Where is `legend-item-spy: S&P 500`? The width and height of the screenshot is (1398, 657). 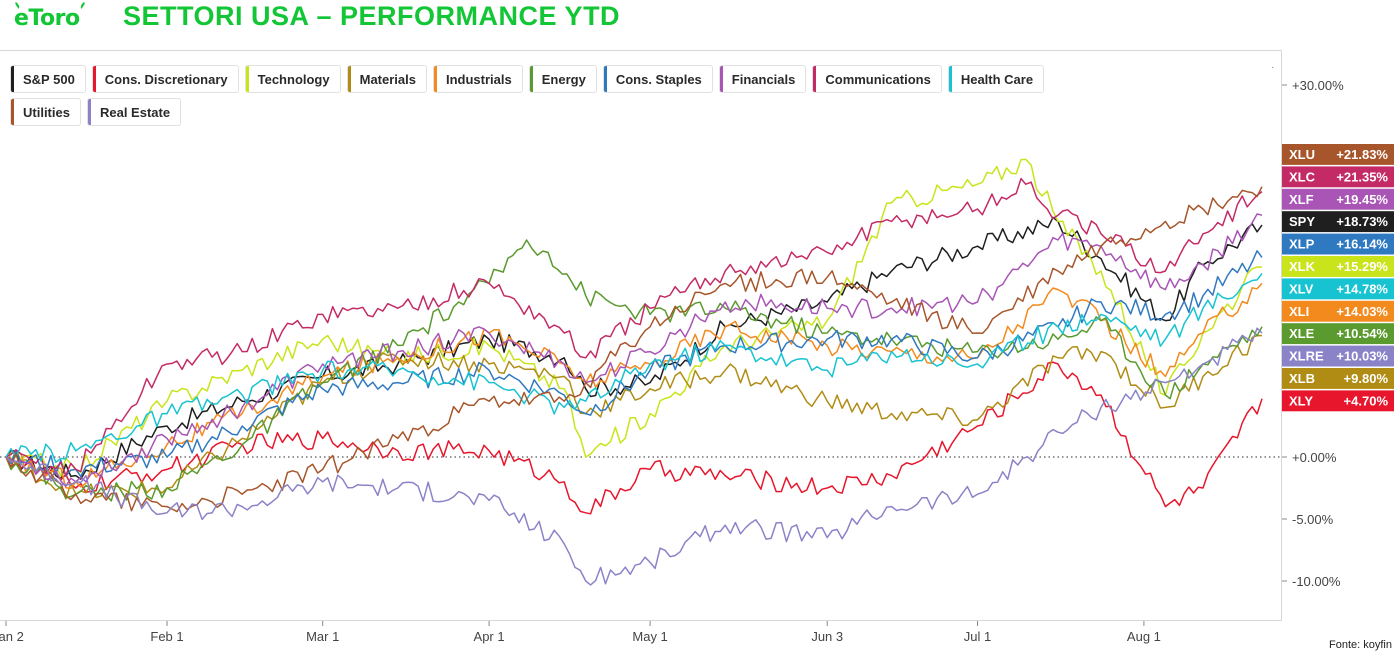
legend-item-spy: S&P 500 is located at coordinates (48, 79).